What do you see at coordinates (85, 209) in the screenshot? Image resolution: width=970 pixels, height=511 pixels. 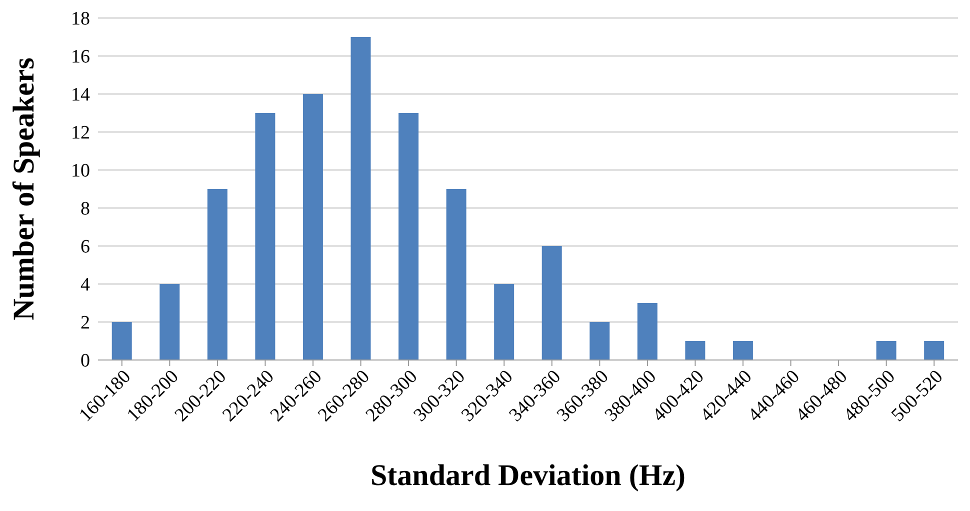 I see `y-tick-label: 8` at bounding box center [85, 209].